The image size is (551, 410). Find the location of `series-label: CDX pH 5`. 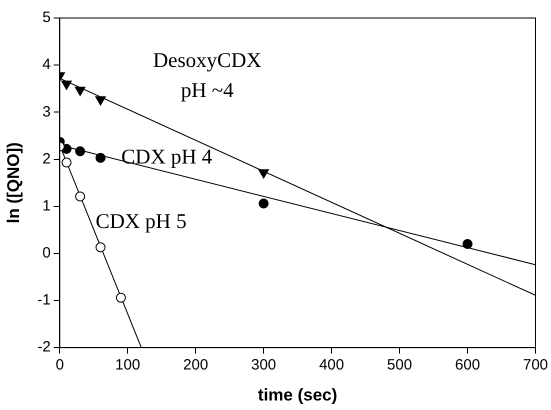

series-label: CDX pH 5 is located at coordinates (141, 220).